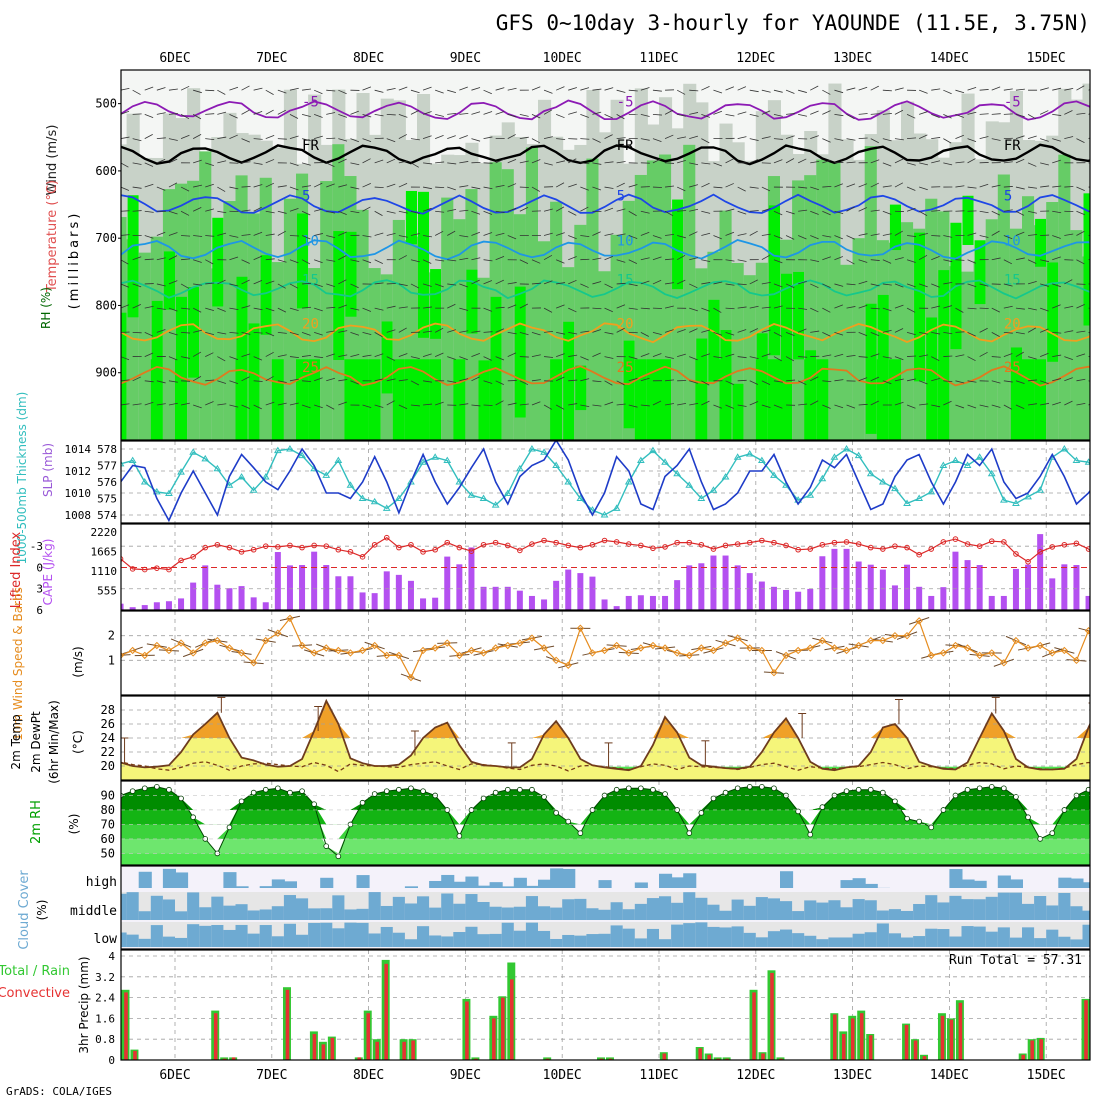  Describe the element at coordinates (108, 670) in the screenshot. I see `wind10m-barb` at that location.